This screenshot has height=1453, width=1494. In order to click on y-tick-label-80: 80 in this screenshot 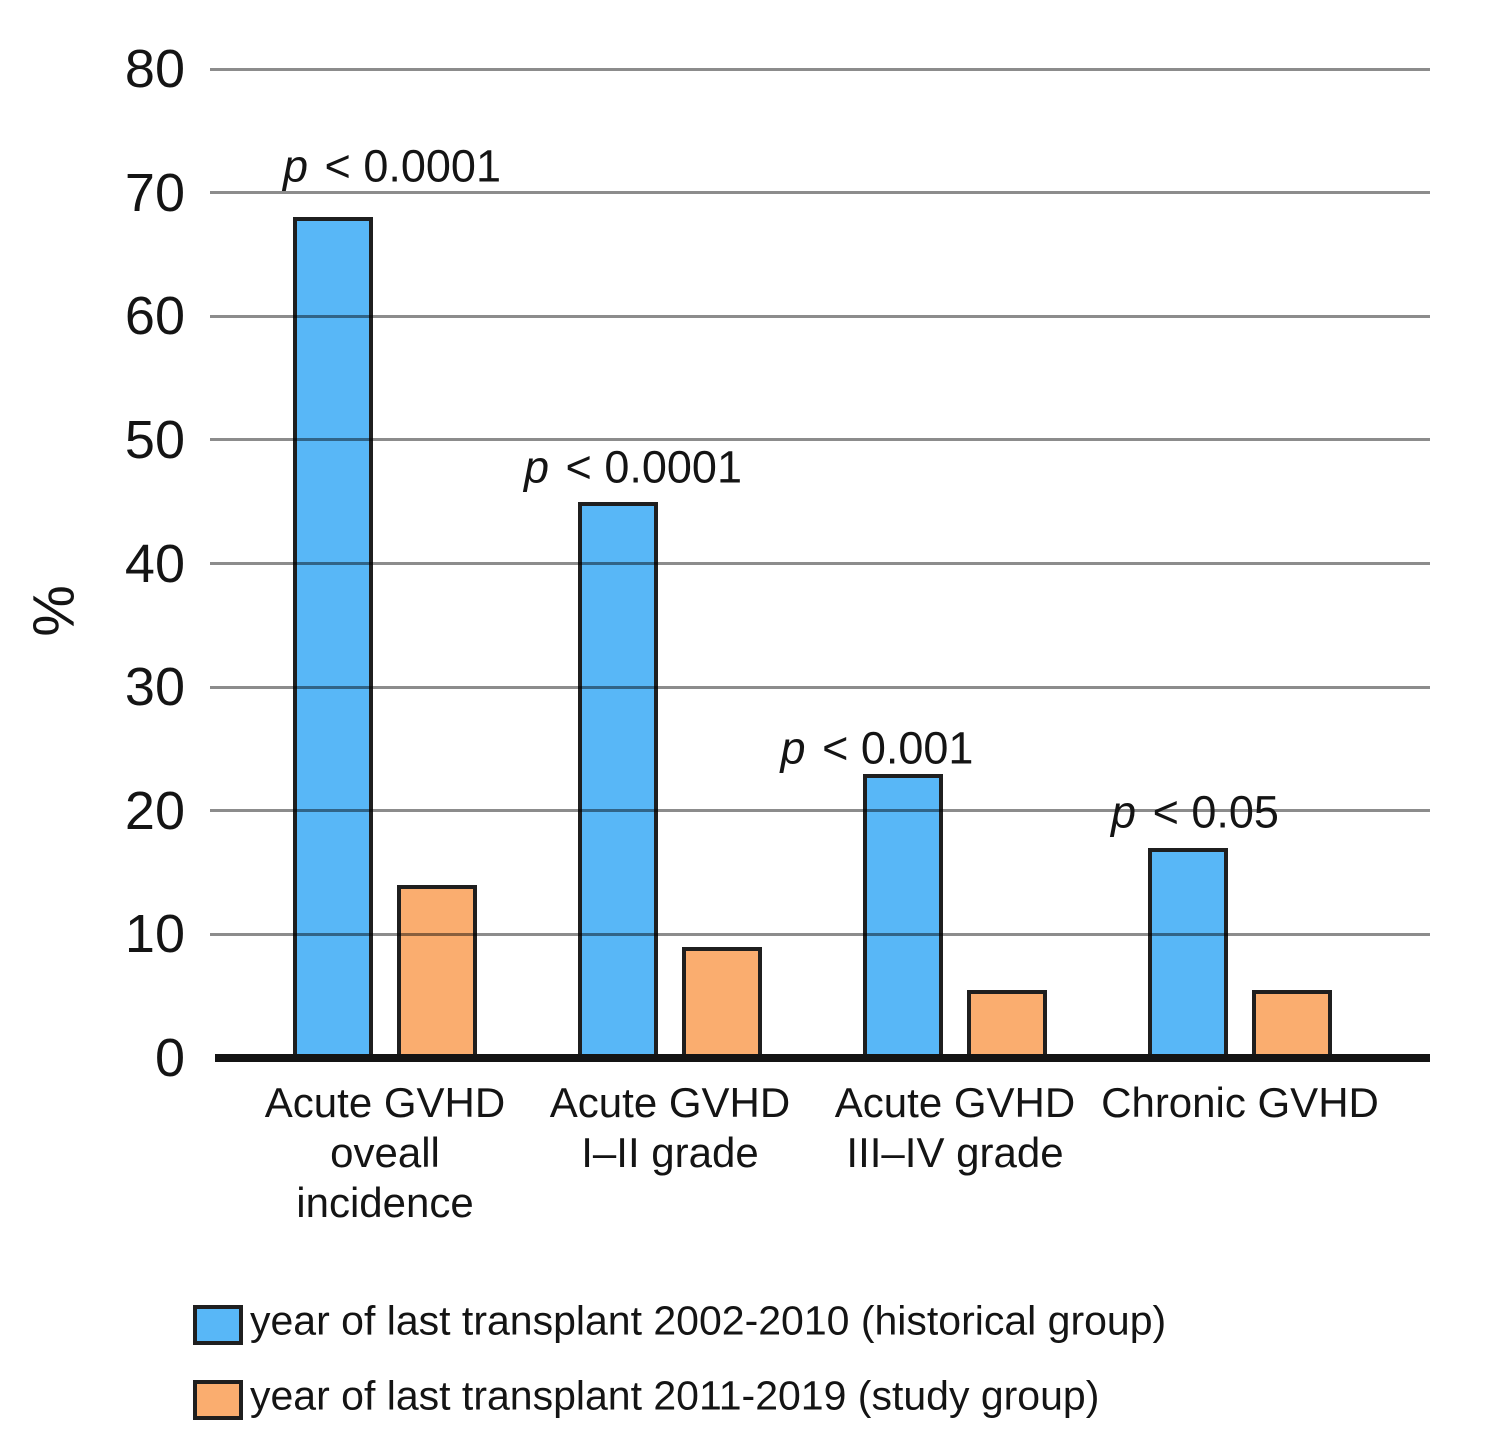, I will do `click(154, 69)`.